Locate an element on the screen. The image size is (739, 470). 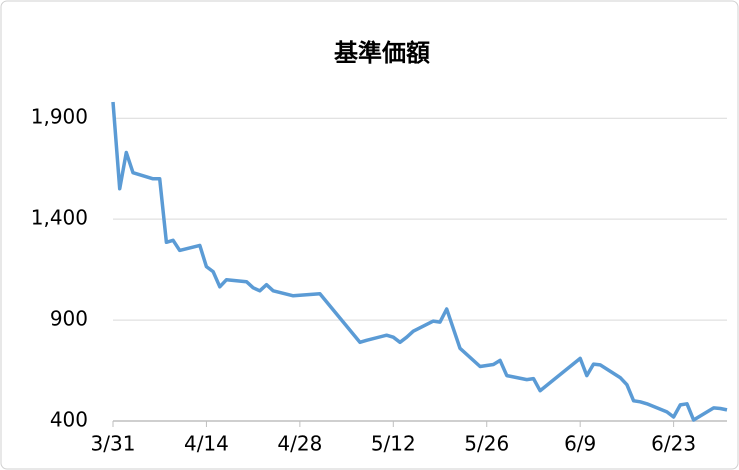
x-tick-label: 6/23 is located at coordinates (673, 444).